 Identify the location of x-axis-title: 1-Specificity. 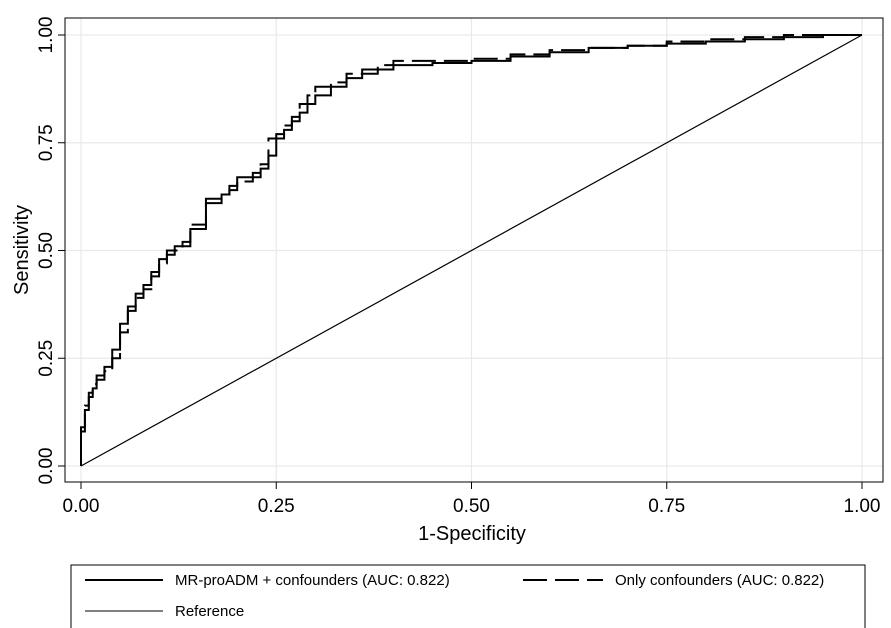
(472, 534).